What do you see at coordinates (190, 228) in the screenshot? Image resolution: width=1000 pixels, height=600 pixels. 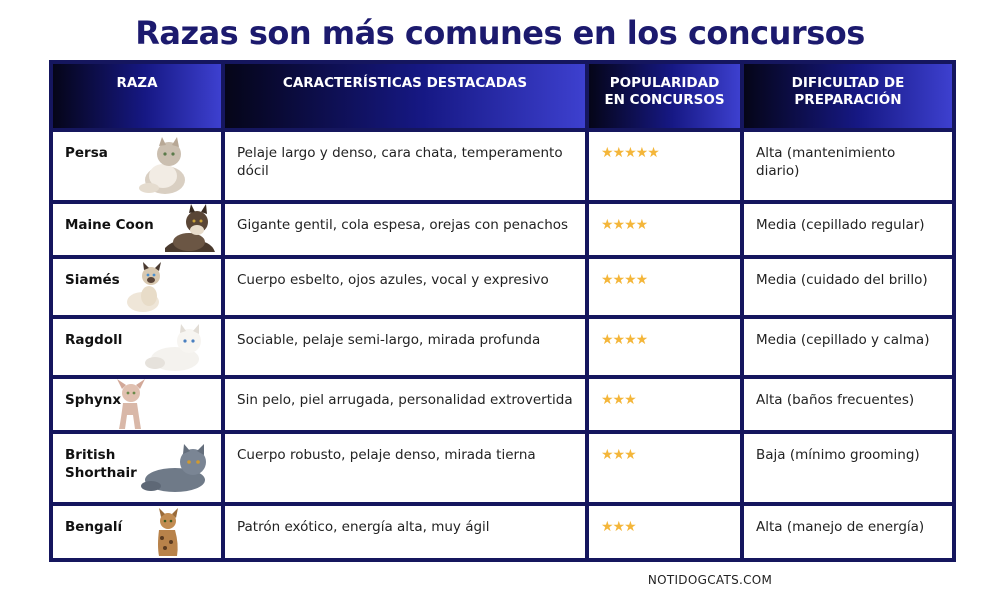 I see `maine-coon-cat-photo` at bounding box center [190, 228].